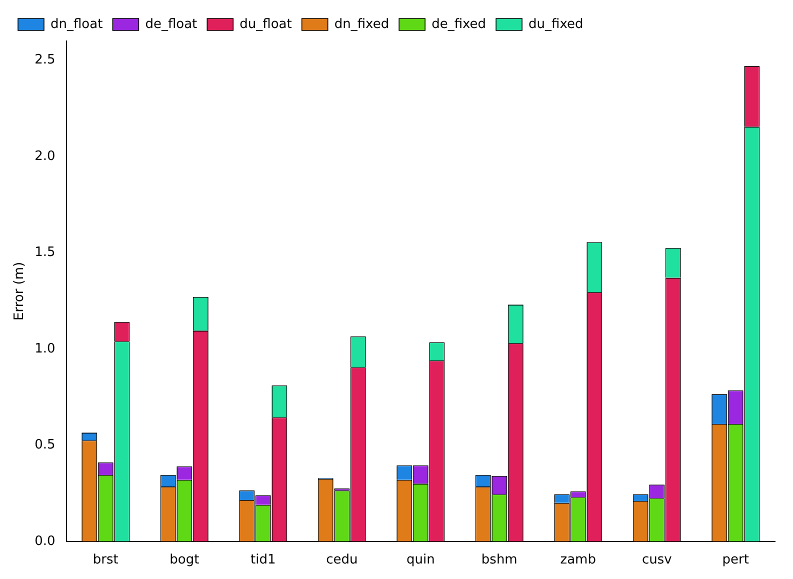 This screenshot has width=793, height=579. What do you see at coordinates (735, 560) in the screenshot?
I see `x-tick-label: pert` at bounding box center [735, 560].